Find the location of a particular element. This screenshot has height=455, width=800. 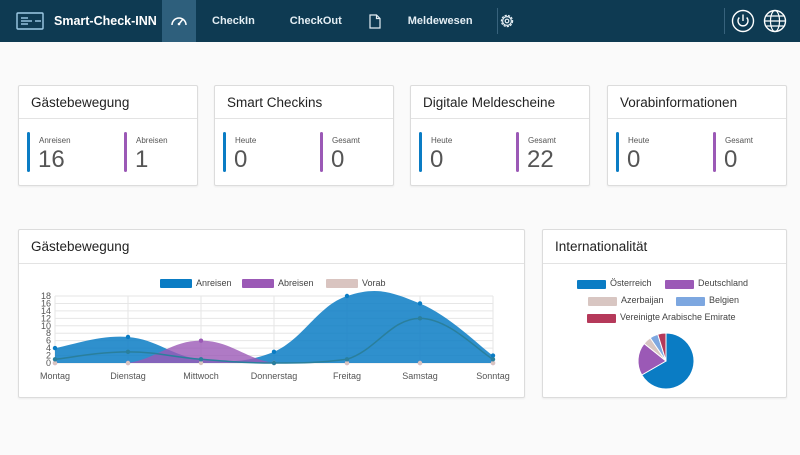

legend-label-germany: Deutschland is located at coordinates (723, 283).